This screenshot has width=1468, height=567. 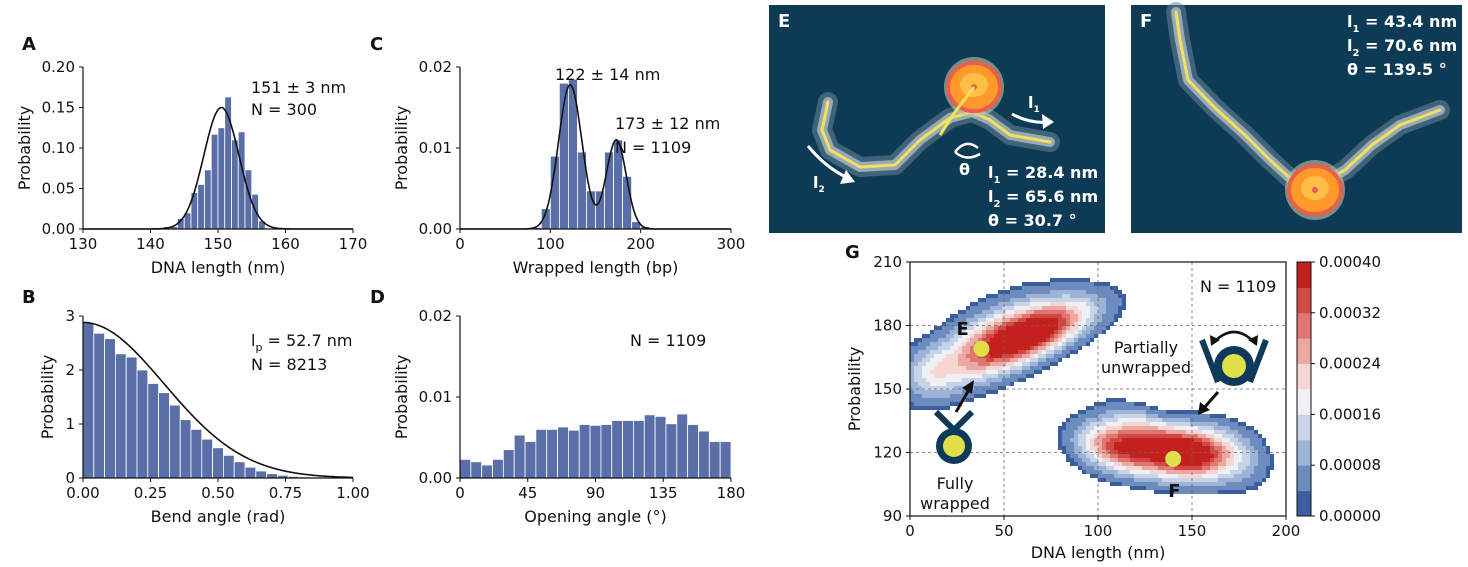 I want to click on panel-G-xtick-label: 200, so click(x=1286, y=531).